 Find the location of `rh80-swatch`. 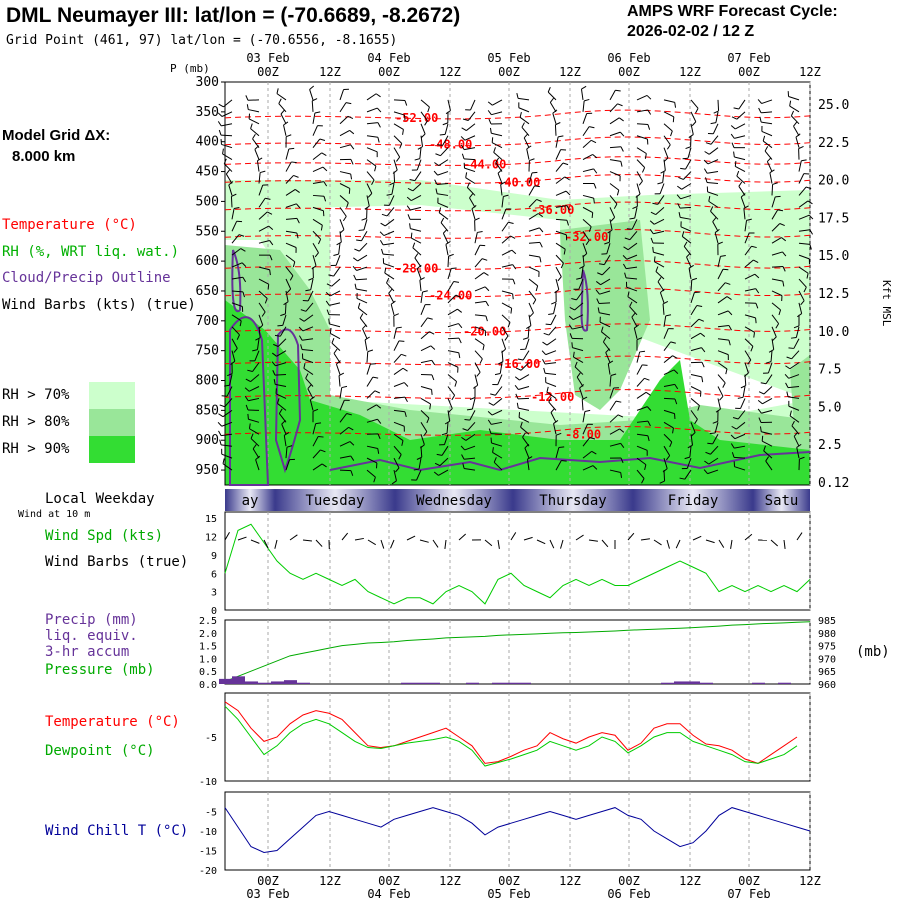

rh80-swatch is located at coordinates (112, 422).